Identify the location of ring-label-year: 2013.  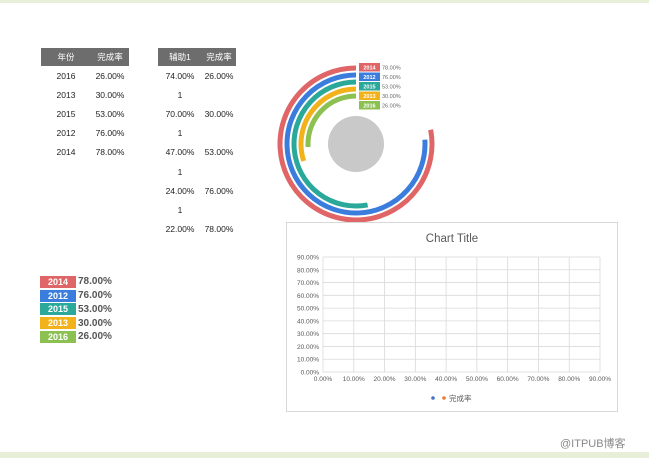
(369, 97).